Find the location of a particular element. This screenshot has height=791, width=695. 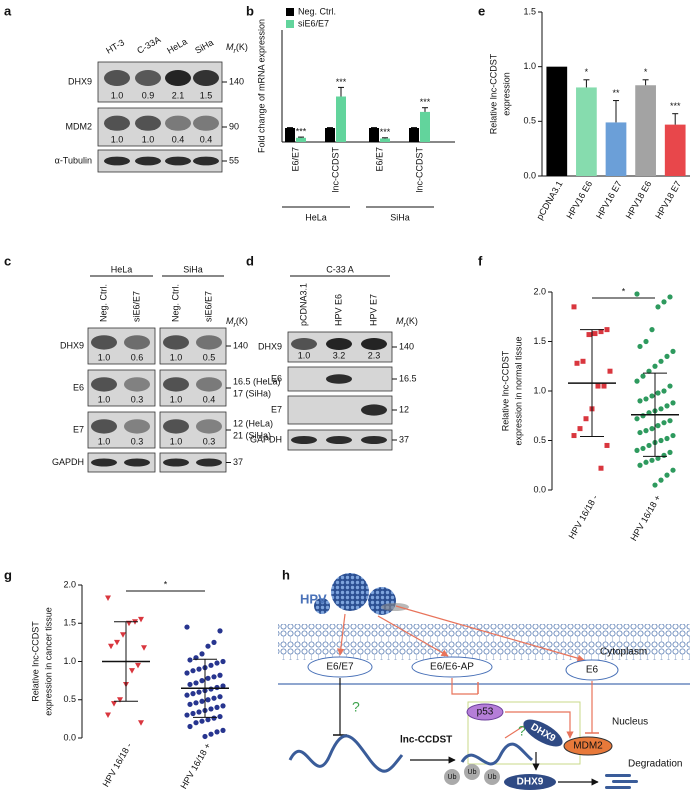

row-label: DHX9 is located at coordinates (80, 81).